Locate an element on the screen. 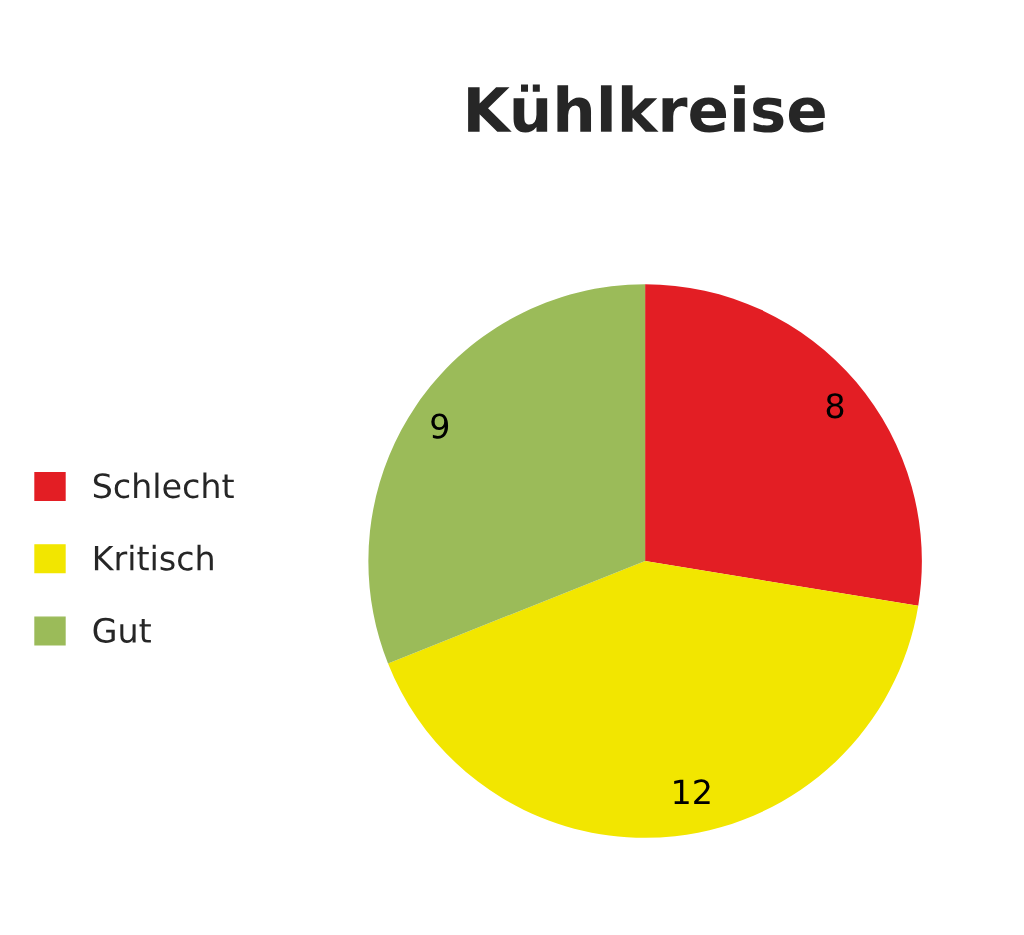 Image resolution: width=1024 pixels, height=935 pixels. data-label: 9 is located at coordinates (440, 426).